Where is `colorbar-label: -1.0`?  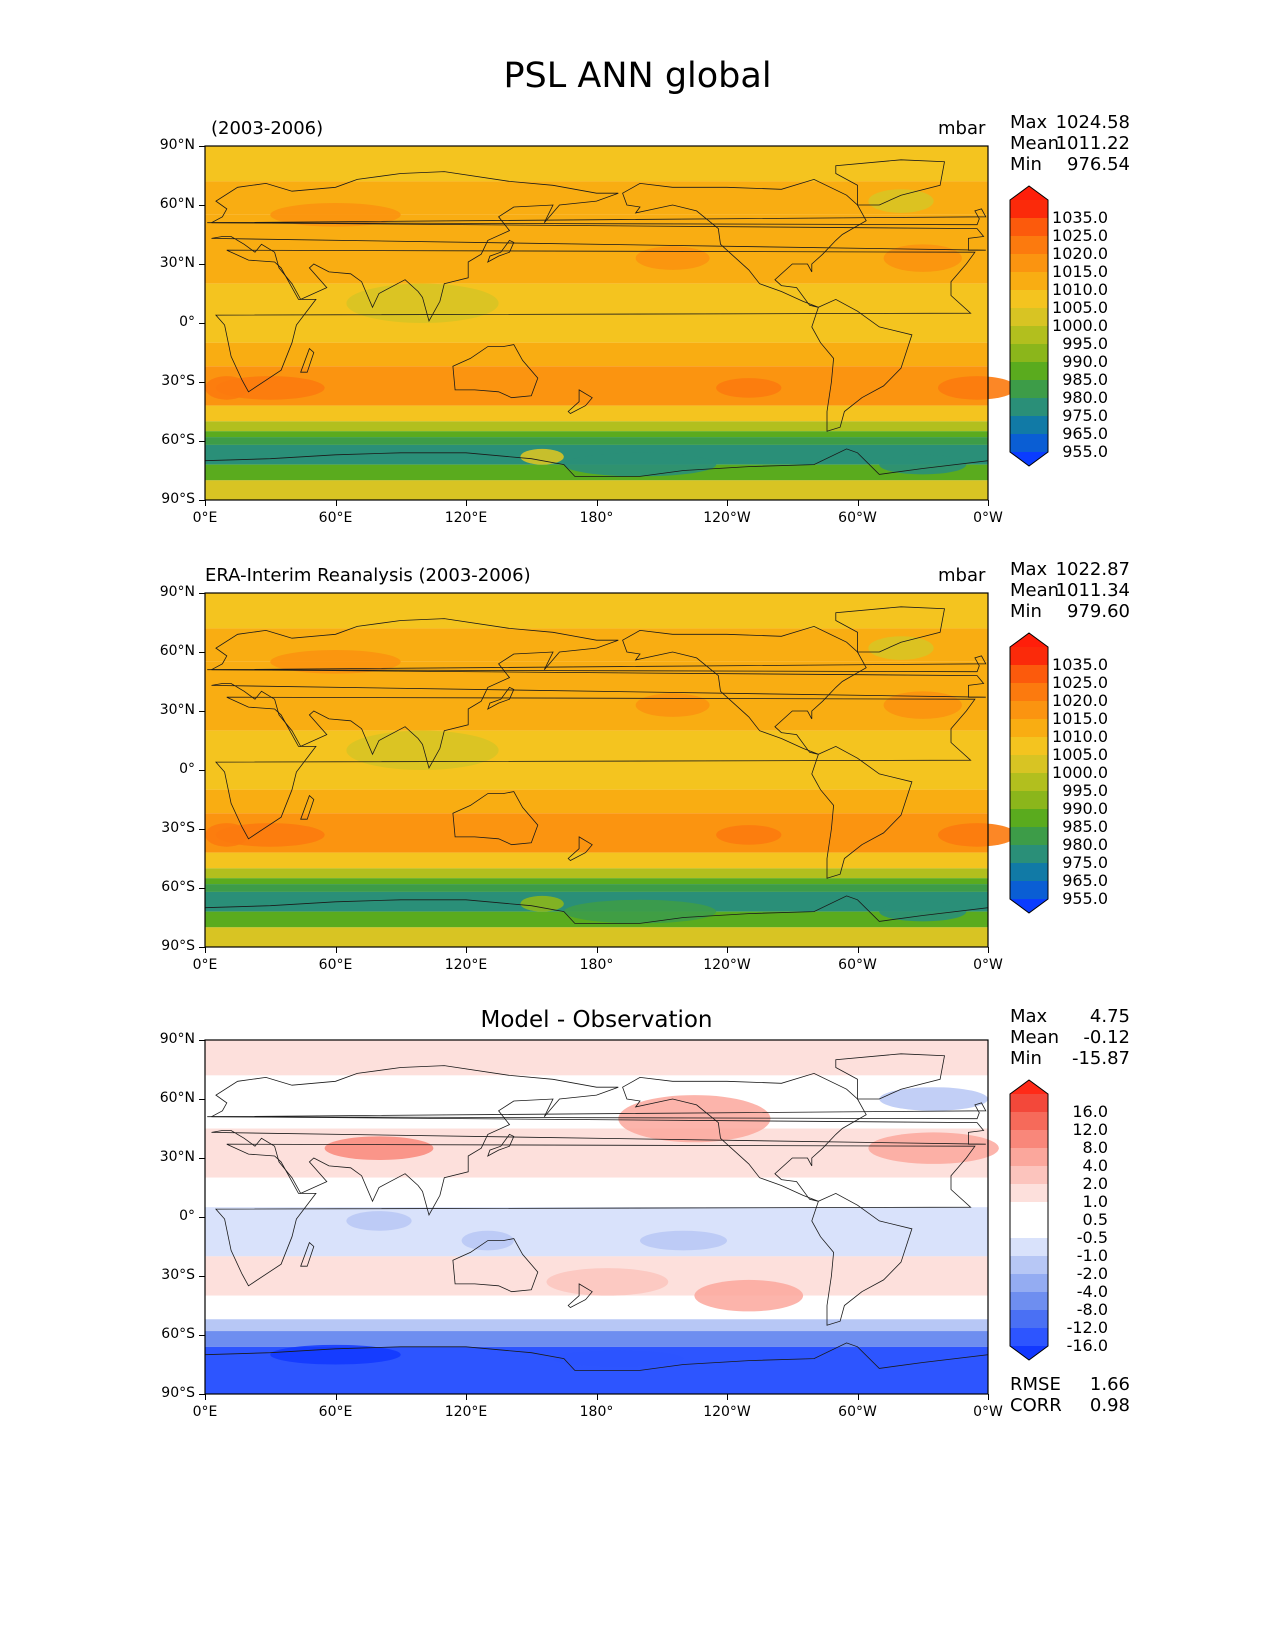 colorbar-label: -1.0 is located at coordinates (1092, 1255).